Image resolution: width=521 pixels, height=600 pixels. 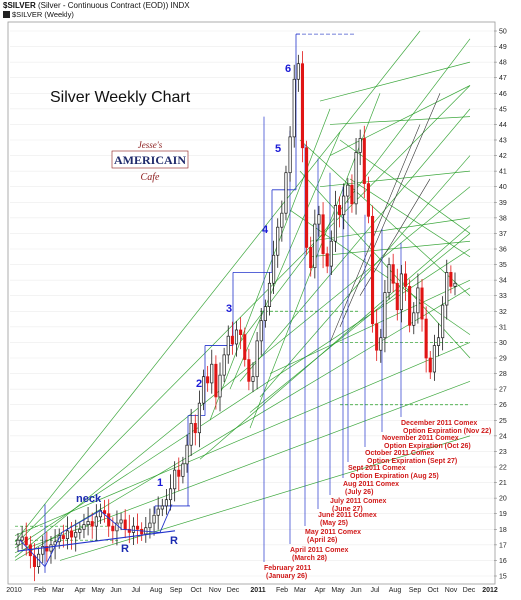 What do you see at coordinates (371, 484) in the screenshot?
I see `event-label: Aug 2011 Comex` at bounding box center [371, 484].